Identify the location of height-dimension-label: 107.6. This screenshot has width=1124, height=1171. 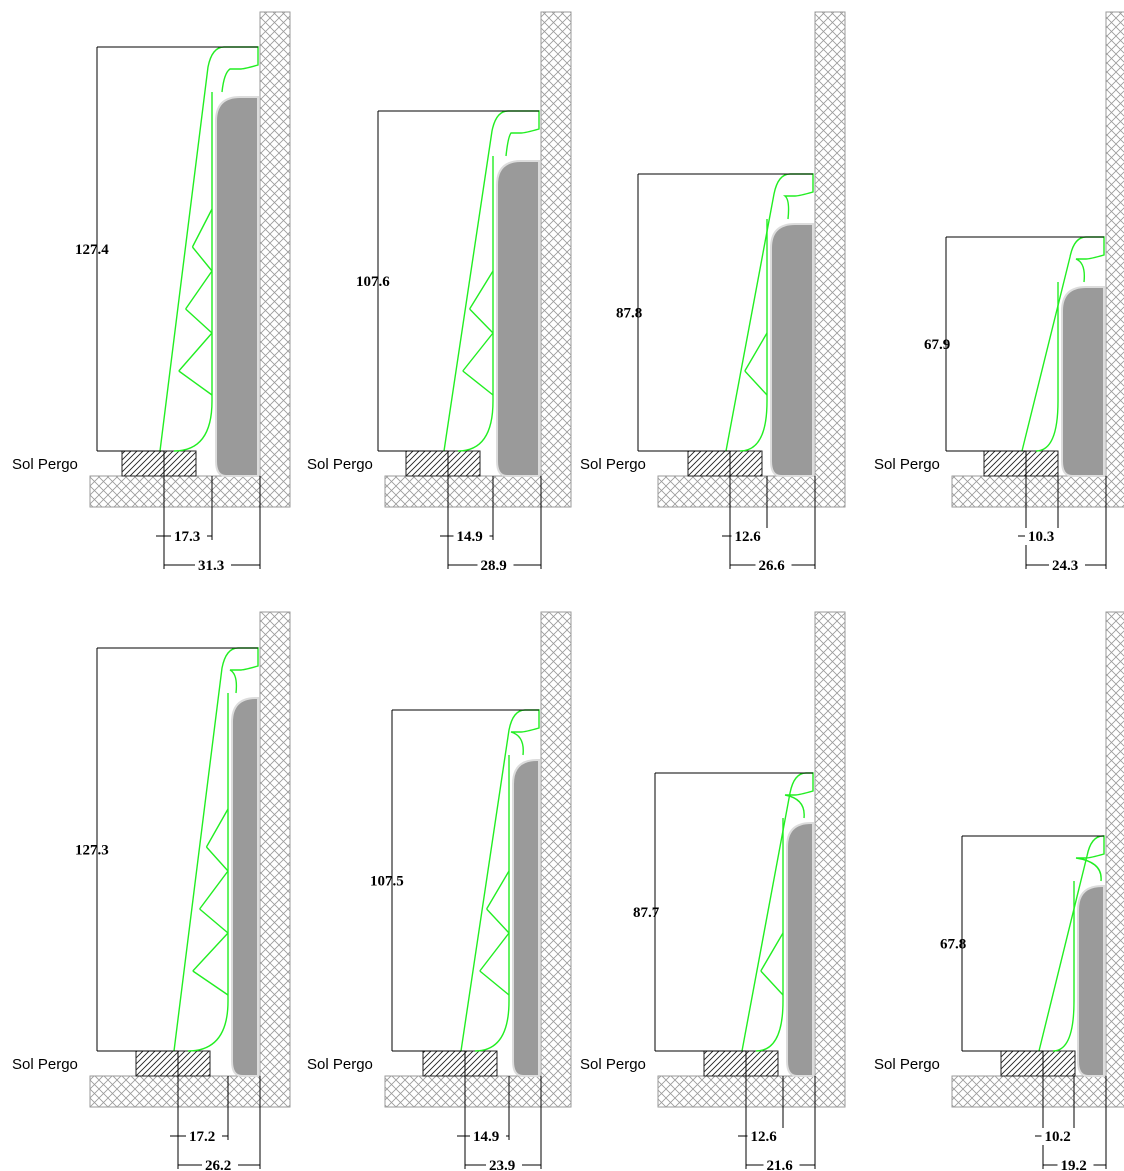
(373, 282).